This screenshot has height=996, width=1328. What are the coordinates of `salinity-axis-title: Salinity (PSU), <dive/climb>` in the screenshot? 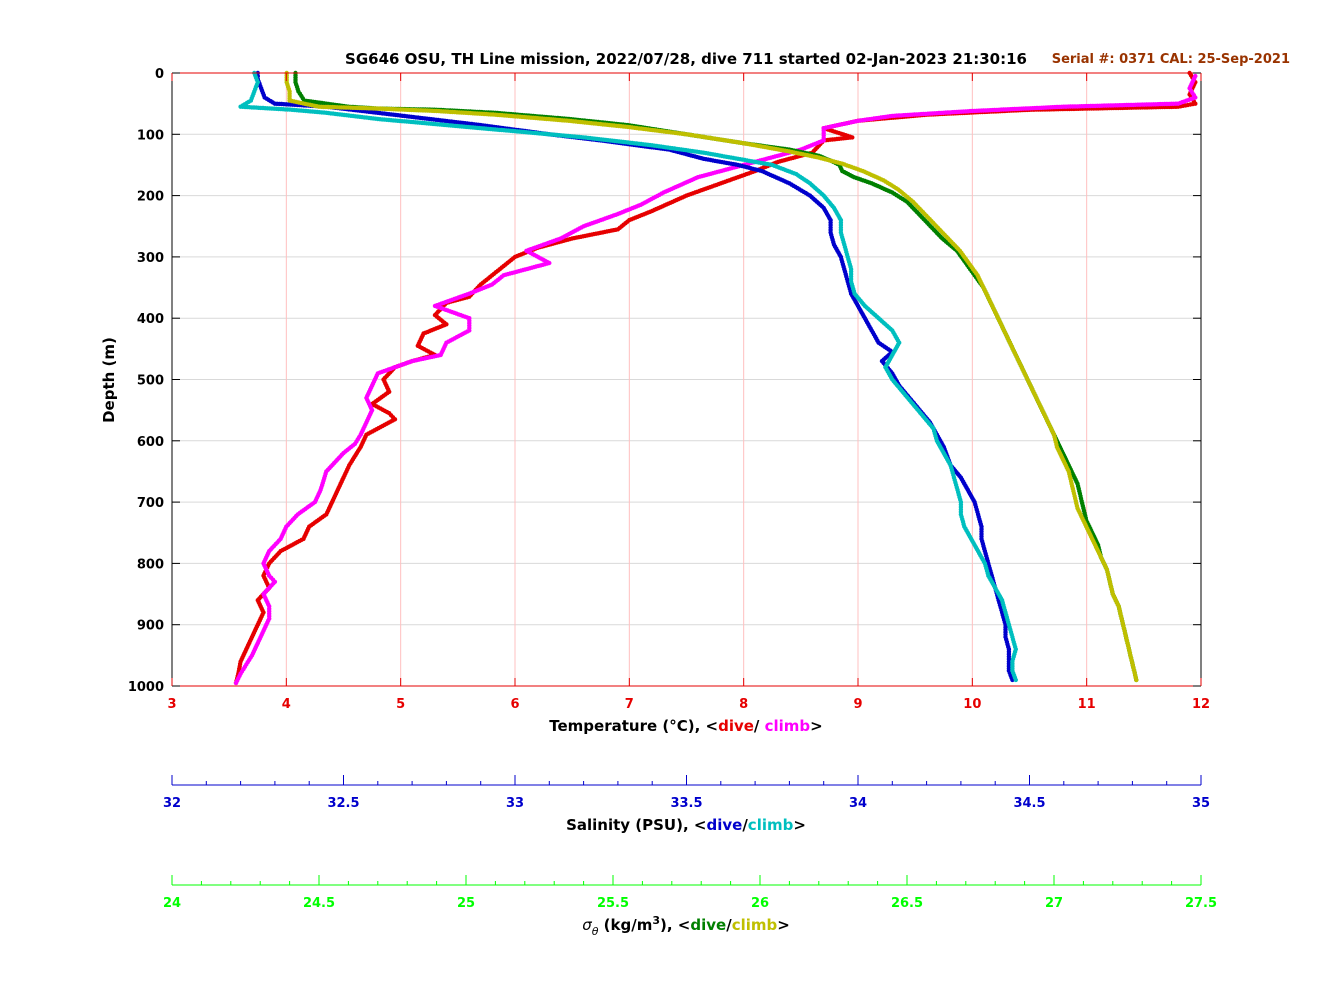 It's located at (686, 825).